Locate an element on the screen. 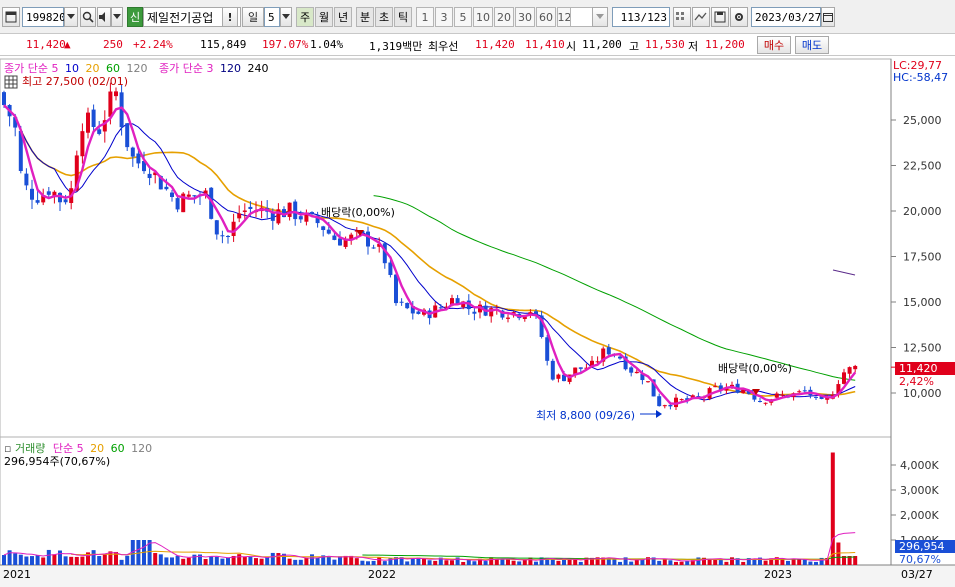  interval-30-button: 30 is located at coordinates (525, 17).